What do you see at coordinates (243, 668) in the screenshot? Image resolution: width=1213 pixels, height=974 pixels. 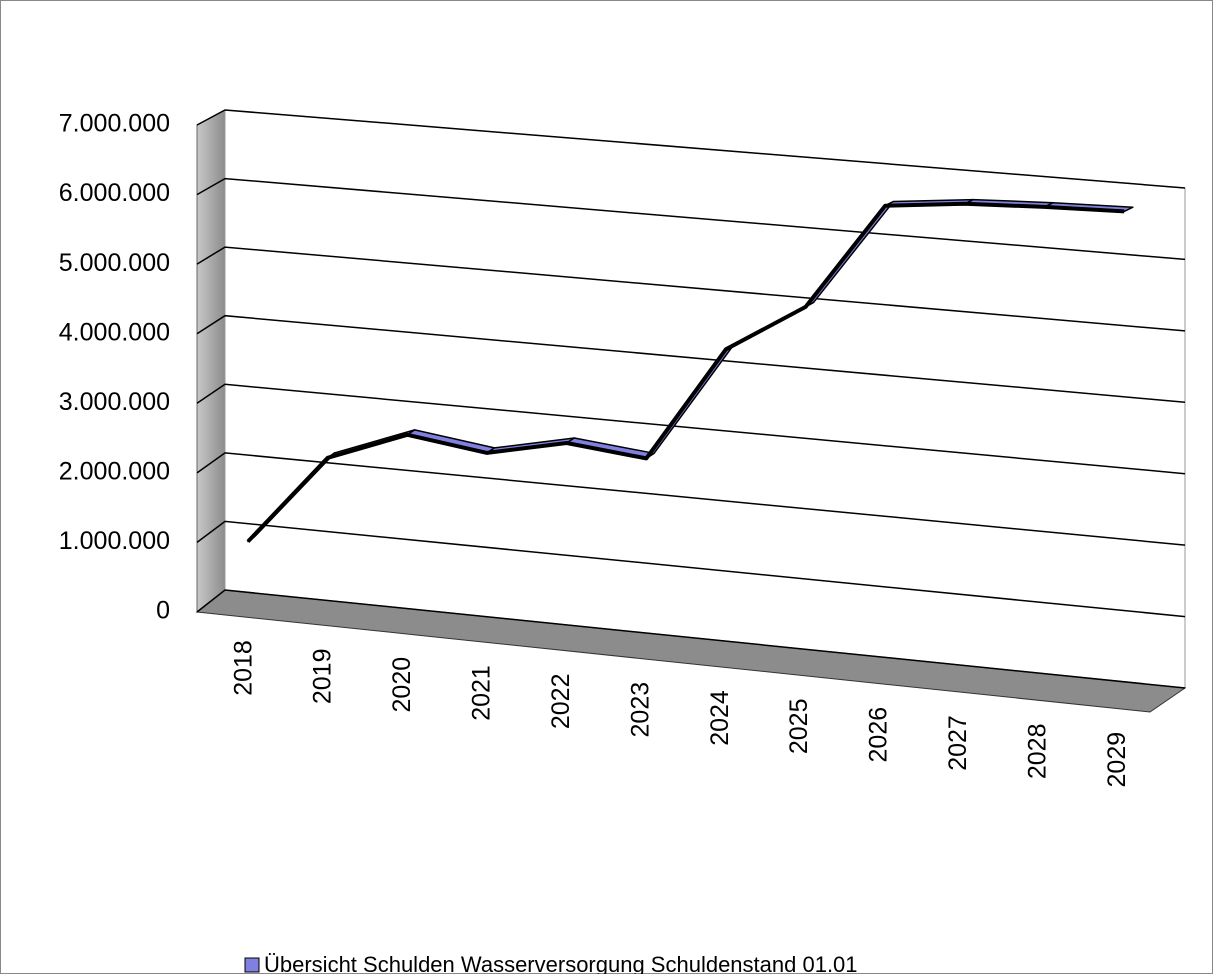 I see `x-tick-label: 2018` at bounding box center [243, 668].